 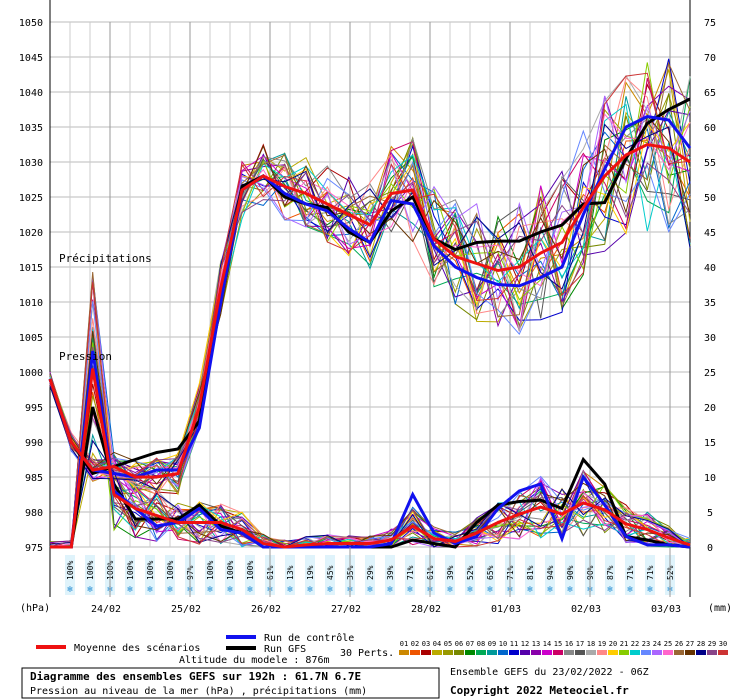 I want to click on footer-copyright: Copyright 2022 Meteociel.fr, so click(x=539, y=690).